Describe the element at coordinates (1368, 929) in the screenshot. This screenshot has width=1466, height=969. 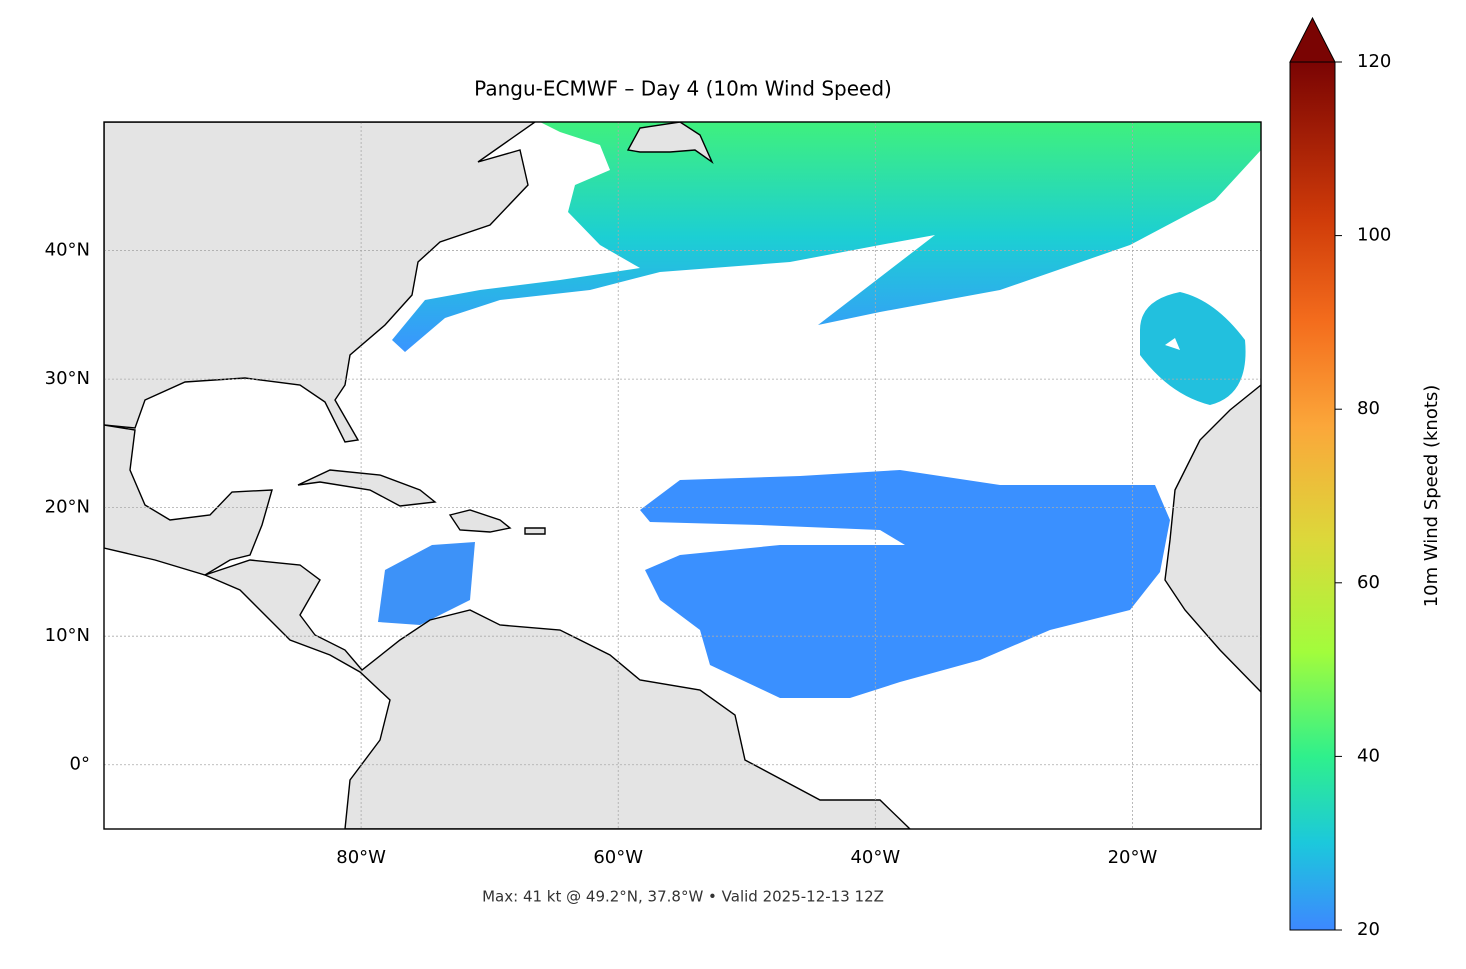
I see `colorbar-tick-label: 20` at that location.